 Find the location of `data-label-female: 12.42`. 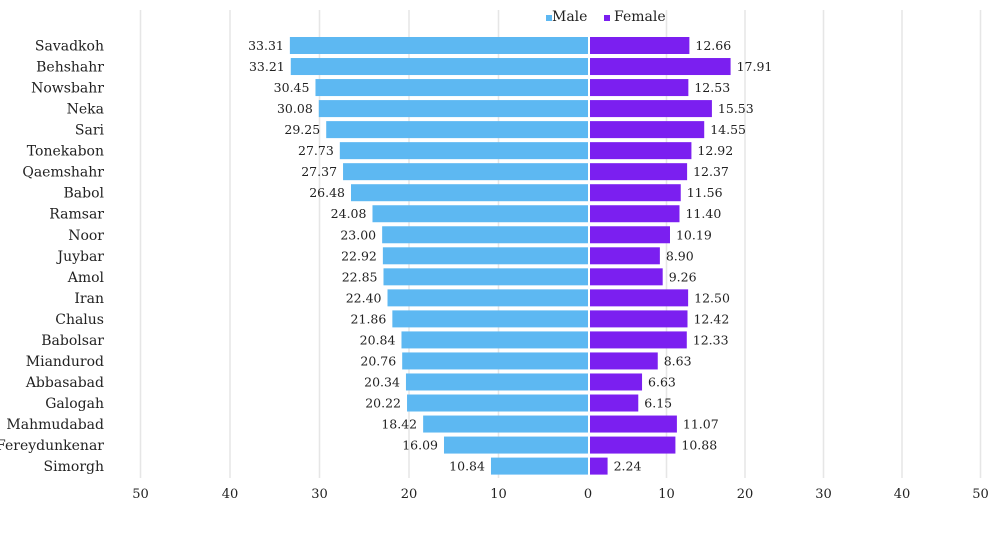

data-label-female: 12.42 is located at coordinates (711, 318).